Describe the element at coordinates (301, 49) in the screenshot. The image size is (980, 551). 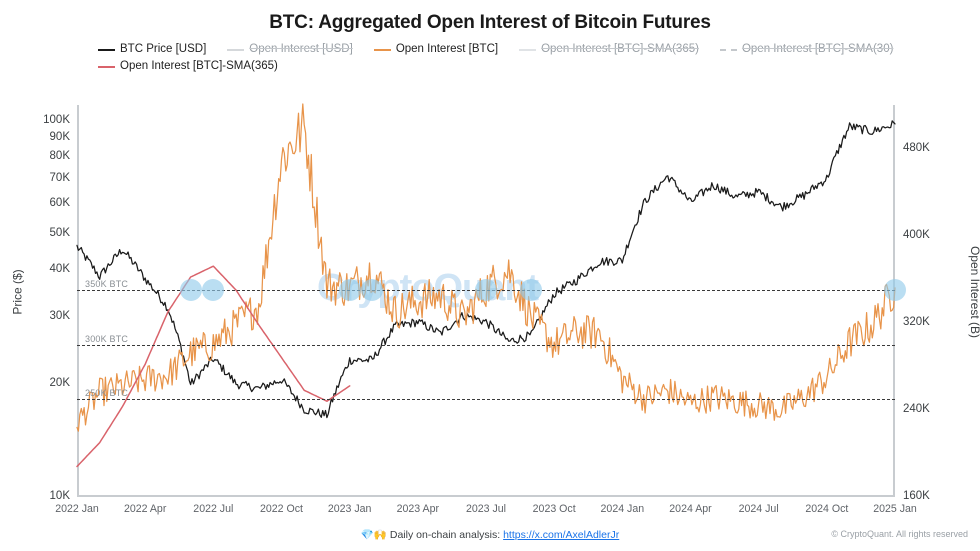
I see `legend-label: Open Interest [USD]` at that location.